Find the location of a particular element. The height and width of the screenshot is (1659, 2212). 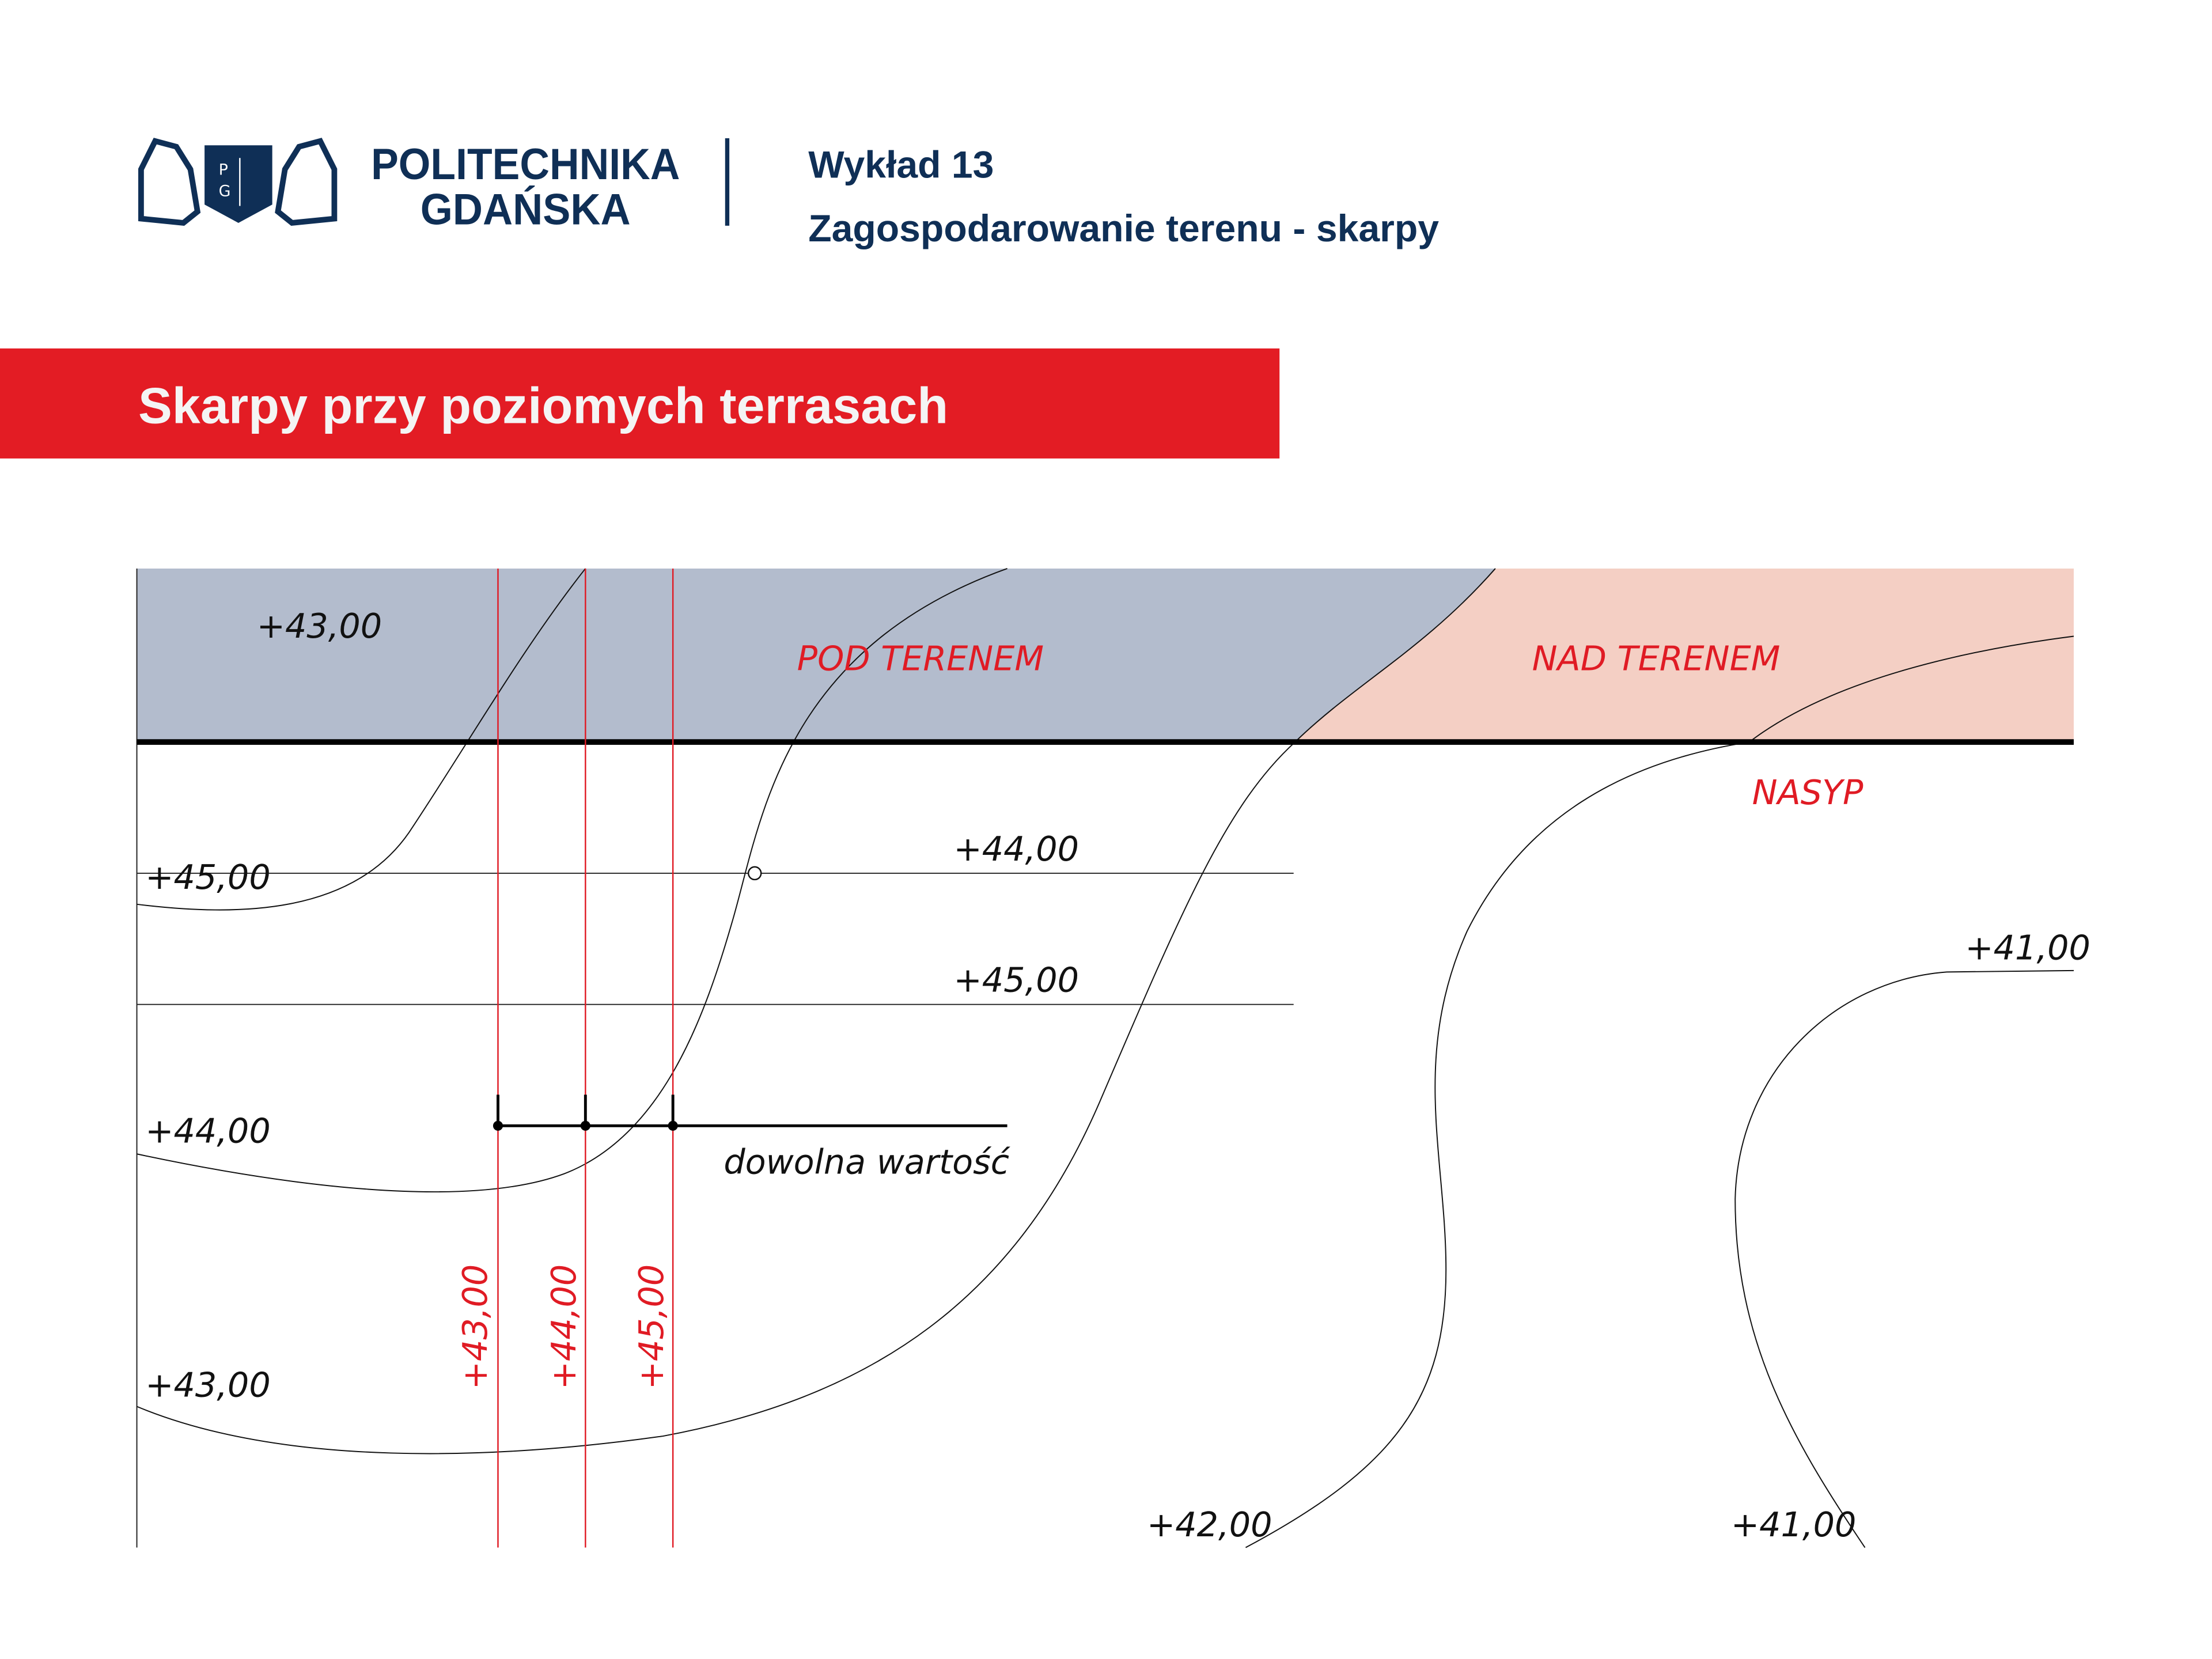

label-terrace-44: +44,00 is located at coordinates (1016, 849).